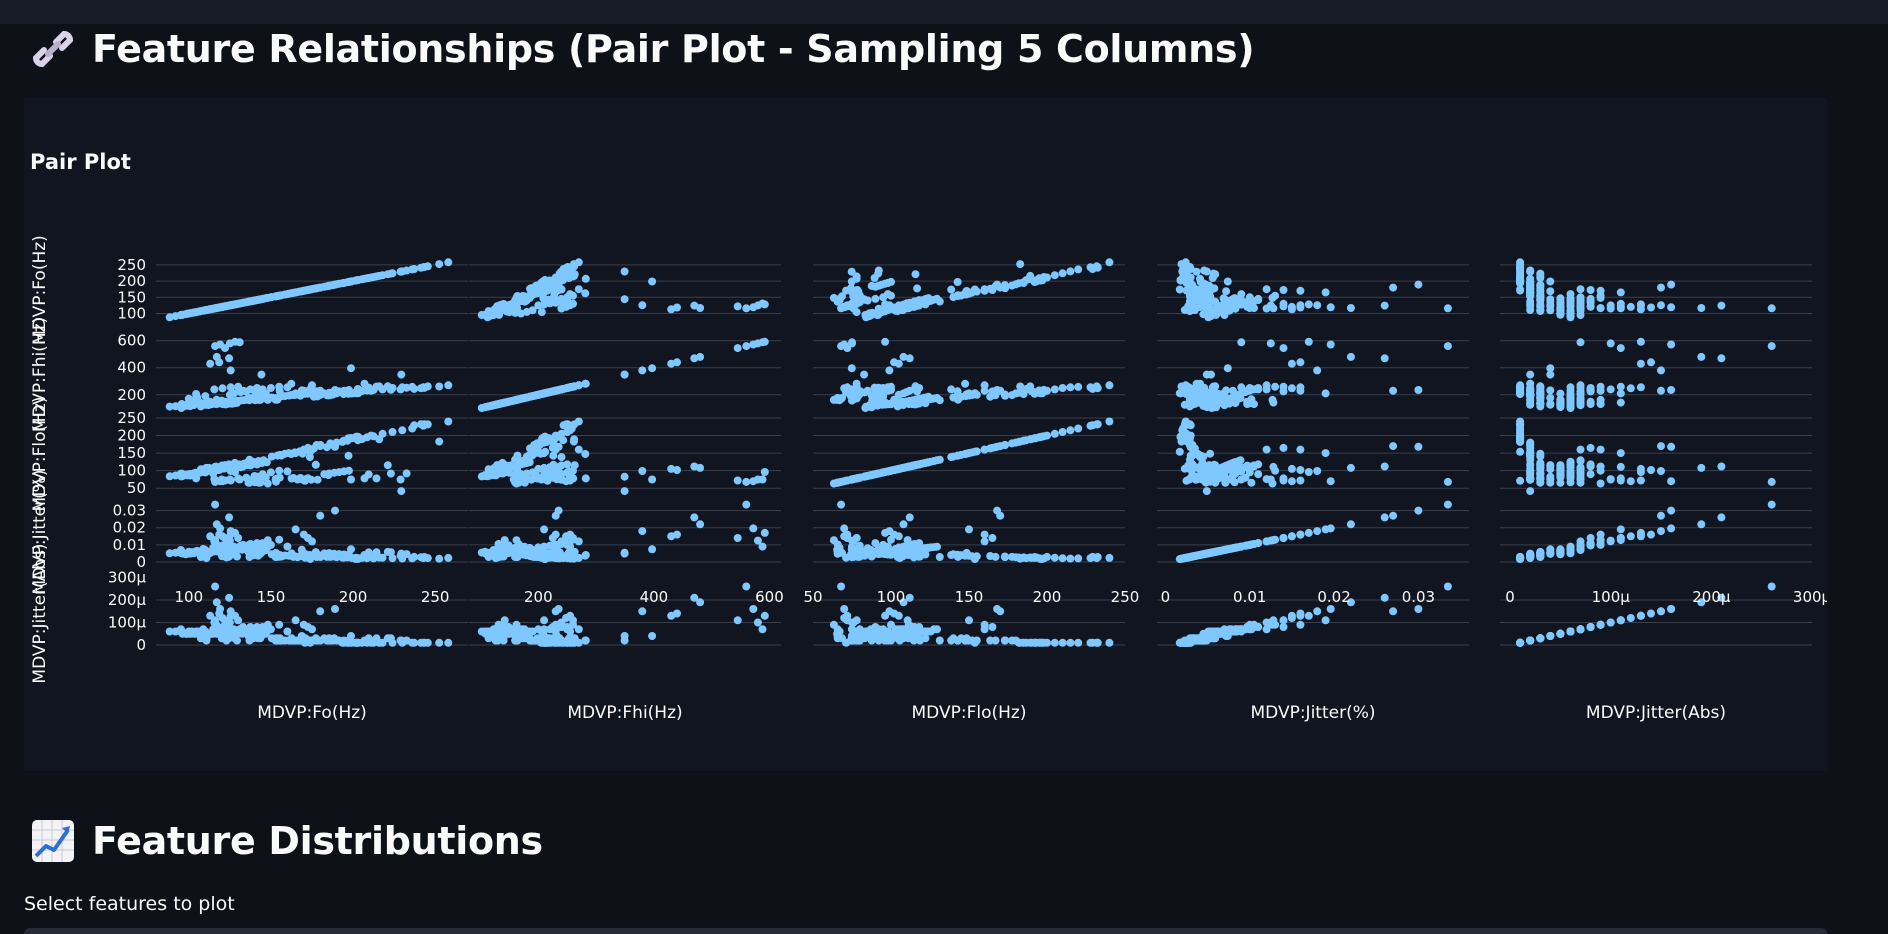 The height and width of the screenshot is (934, 1888). Describe the element at coordinates (625, 290) in the screenshot. I see `subplot-r0-c1` at that location.